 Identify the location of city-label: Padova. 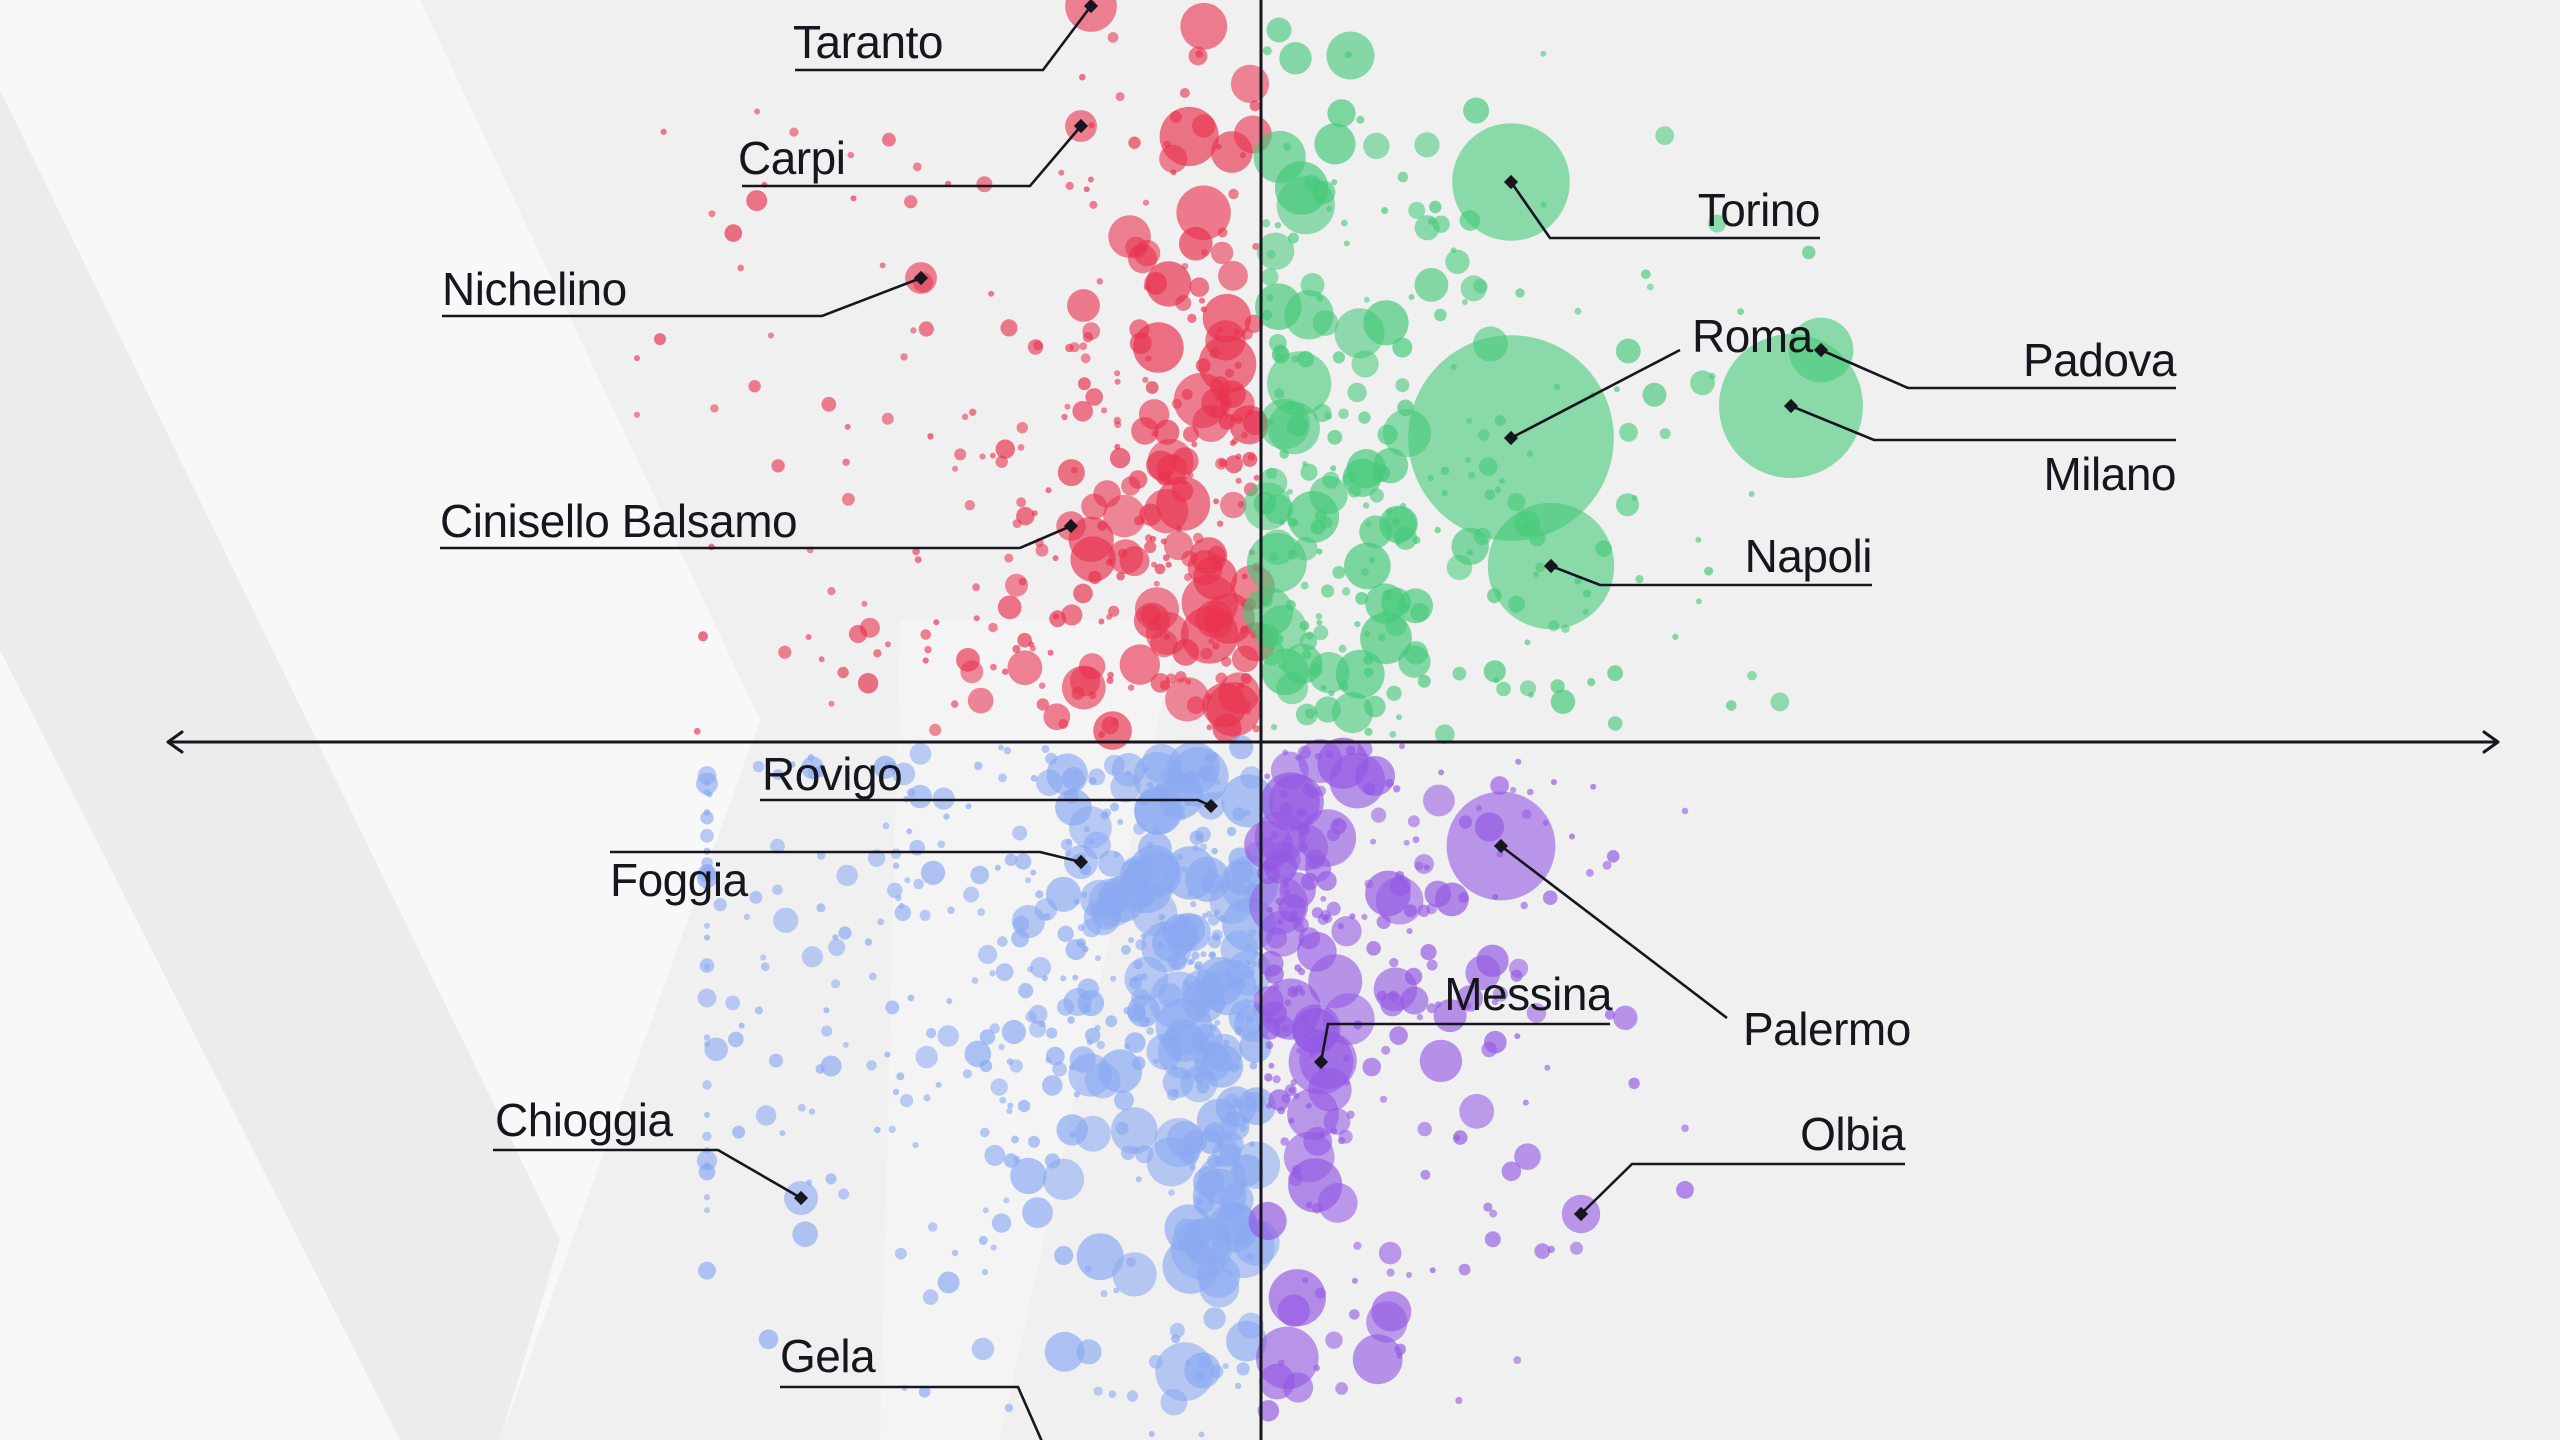
(2100, 360).